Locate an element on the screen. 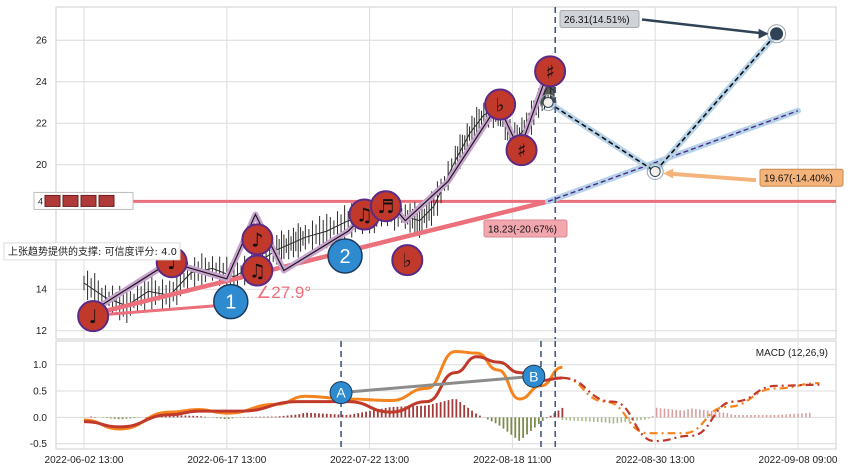 This screenshot has width=848, height=471. support-note: 上张趋势提供的支撑: 可信度评分: 4.0 is located at coordinates (92, 251).